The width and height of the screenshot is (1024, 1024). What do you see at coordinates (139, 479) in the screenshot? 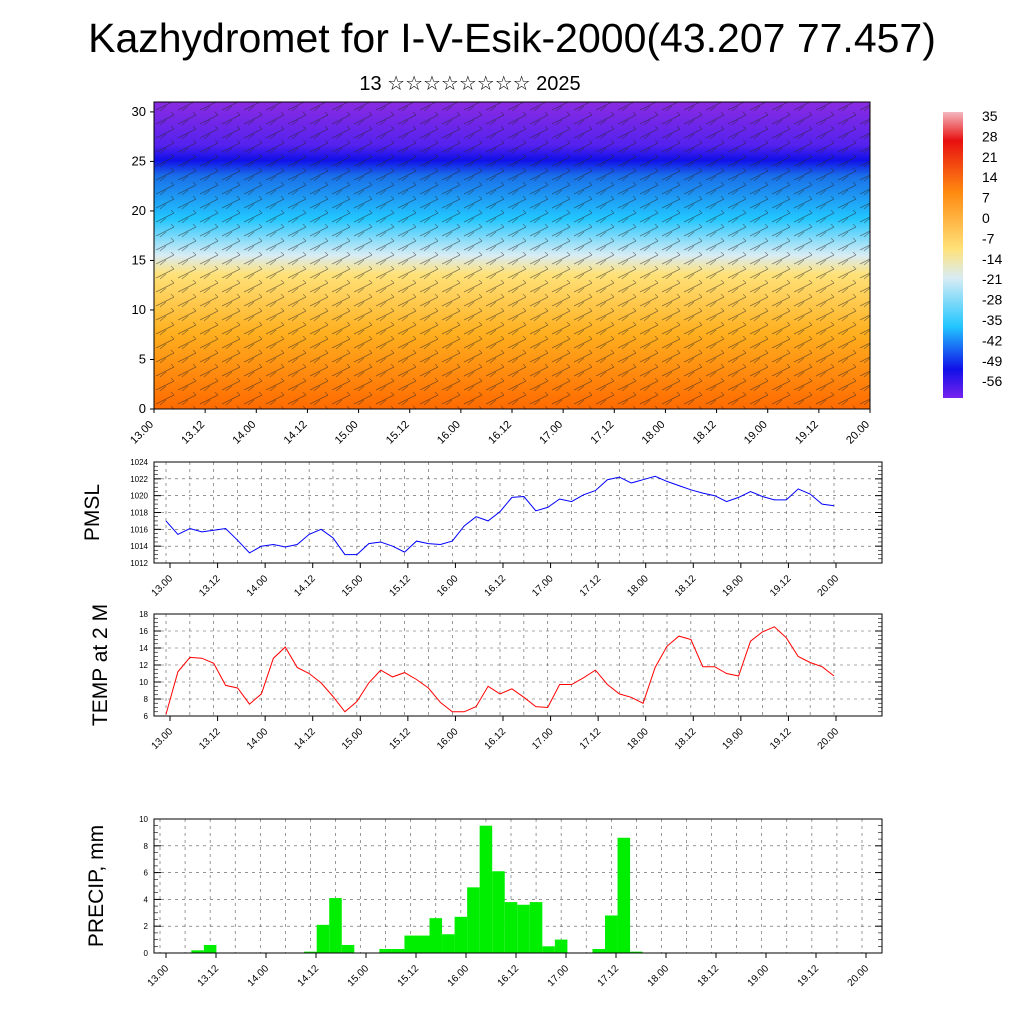
I see `y-tick-label: 1022` at bounding box center [139, 479].